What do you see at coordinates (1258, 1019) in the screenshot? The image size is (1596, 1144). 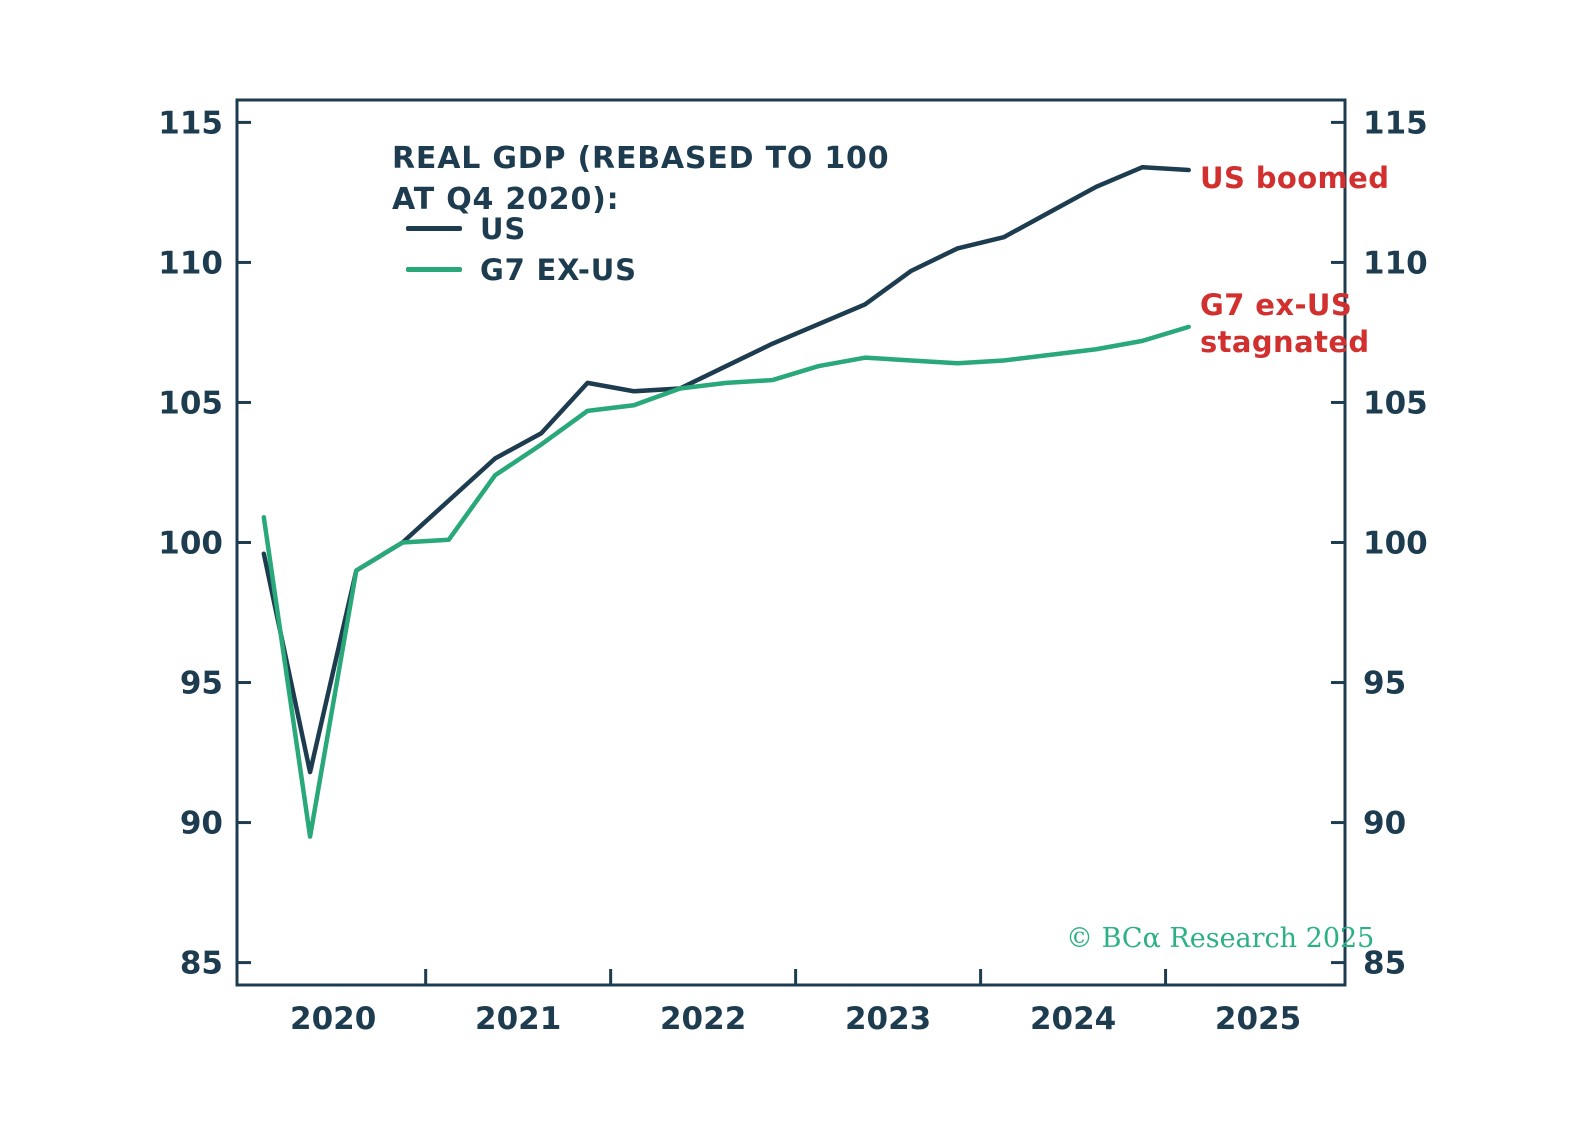 I see `x-axis-label: 2025` at bounding box center [1258, 1019].